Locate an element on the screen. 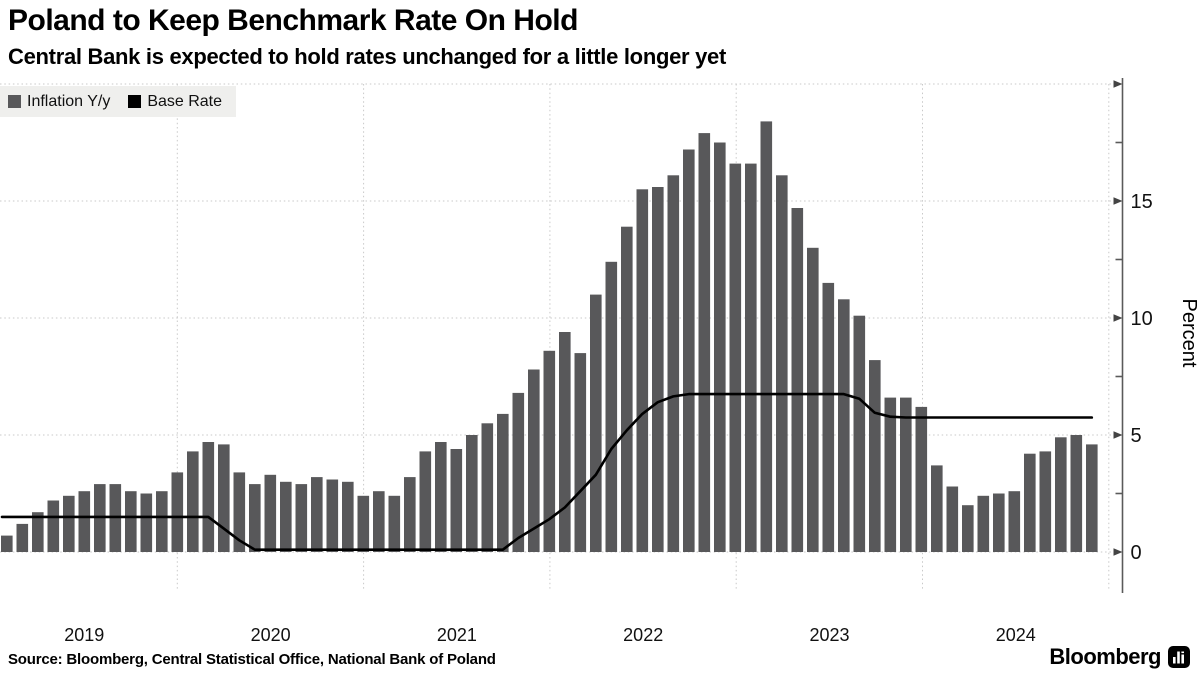 The height and width of the screenshot is (675, 1200). y-tick-label: 0 is located at coordinates (1136, 553).